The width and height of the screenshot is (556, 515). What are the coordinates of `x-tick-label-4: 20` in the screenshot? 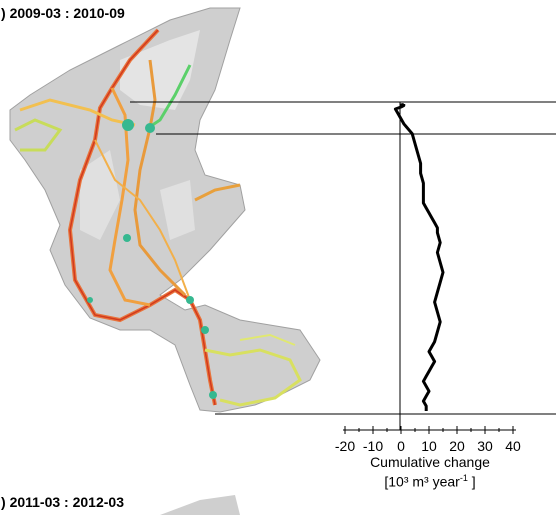 It's located at (457, 446).